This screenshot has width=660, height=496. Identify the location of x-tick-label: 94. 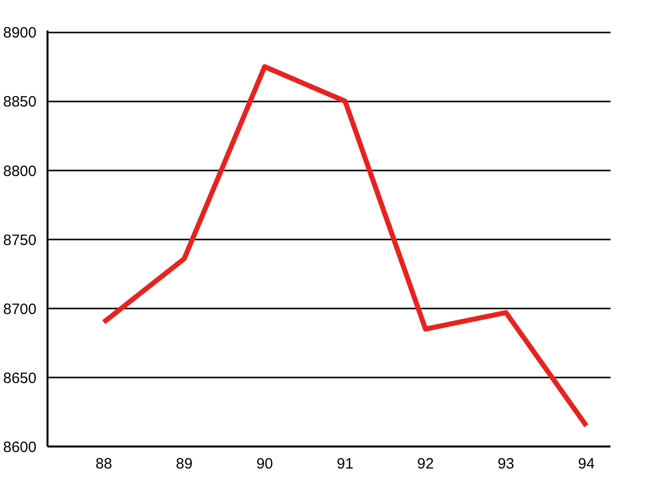
(586, 464).